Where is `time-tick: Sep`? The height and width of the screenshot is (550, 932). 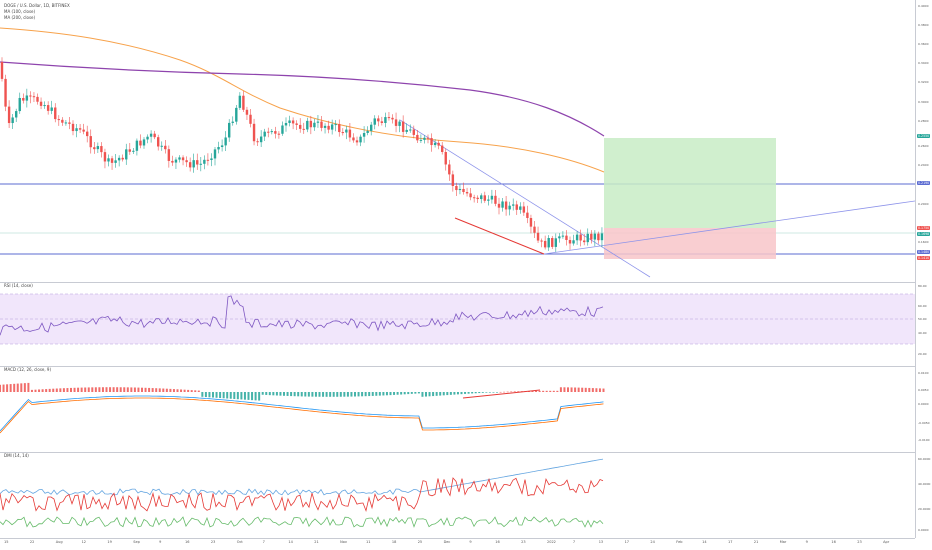
time-tick: Sep is located at coordinates (136, 542).